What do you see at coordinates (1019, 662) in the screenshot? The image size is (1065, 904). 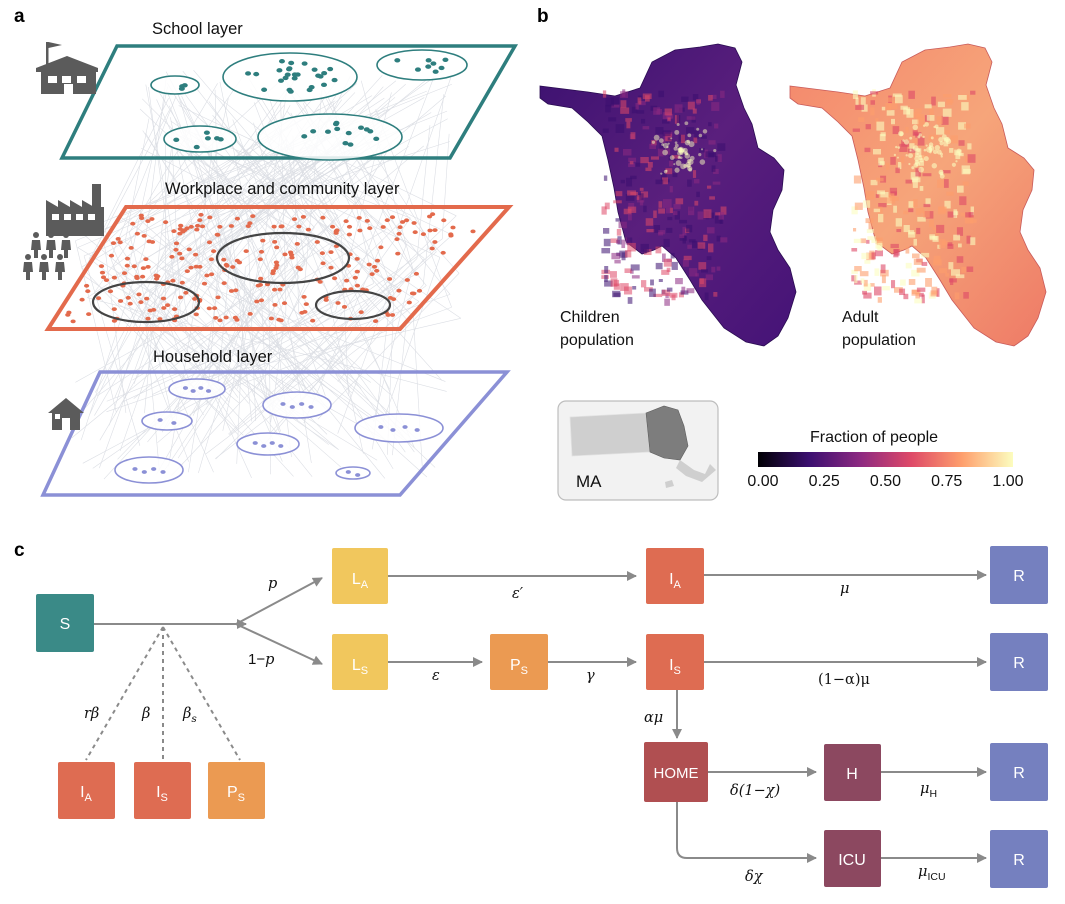 I see `compartment-R-2: R` at bounding box center [1019, 662].